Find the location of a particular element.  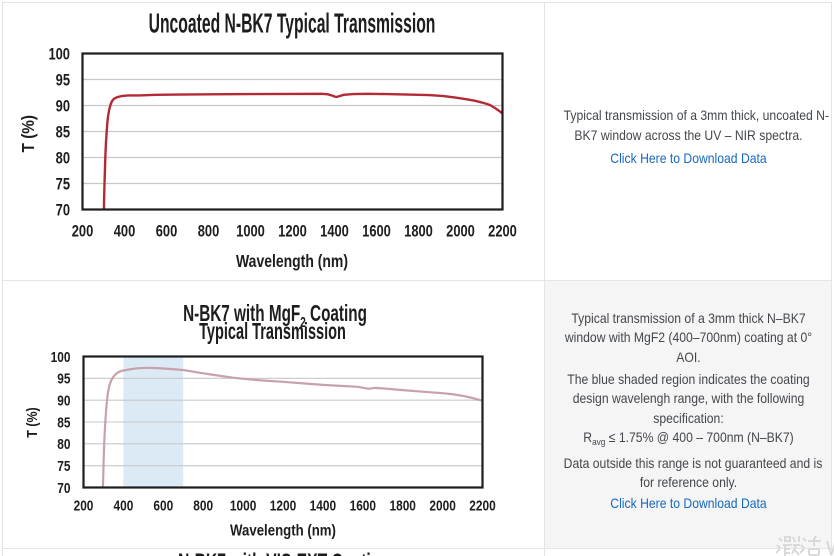

svg-text: Typical Transmission is located at coordinates (272, 332).